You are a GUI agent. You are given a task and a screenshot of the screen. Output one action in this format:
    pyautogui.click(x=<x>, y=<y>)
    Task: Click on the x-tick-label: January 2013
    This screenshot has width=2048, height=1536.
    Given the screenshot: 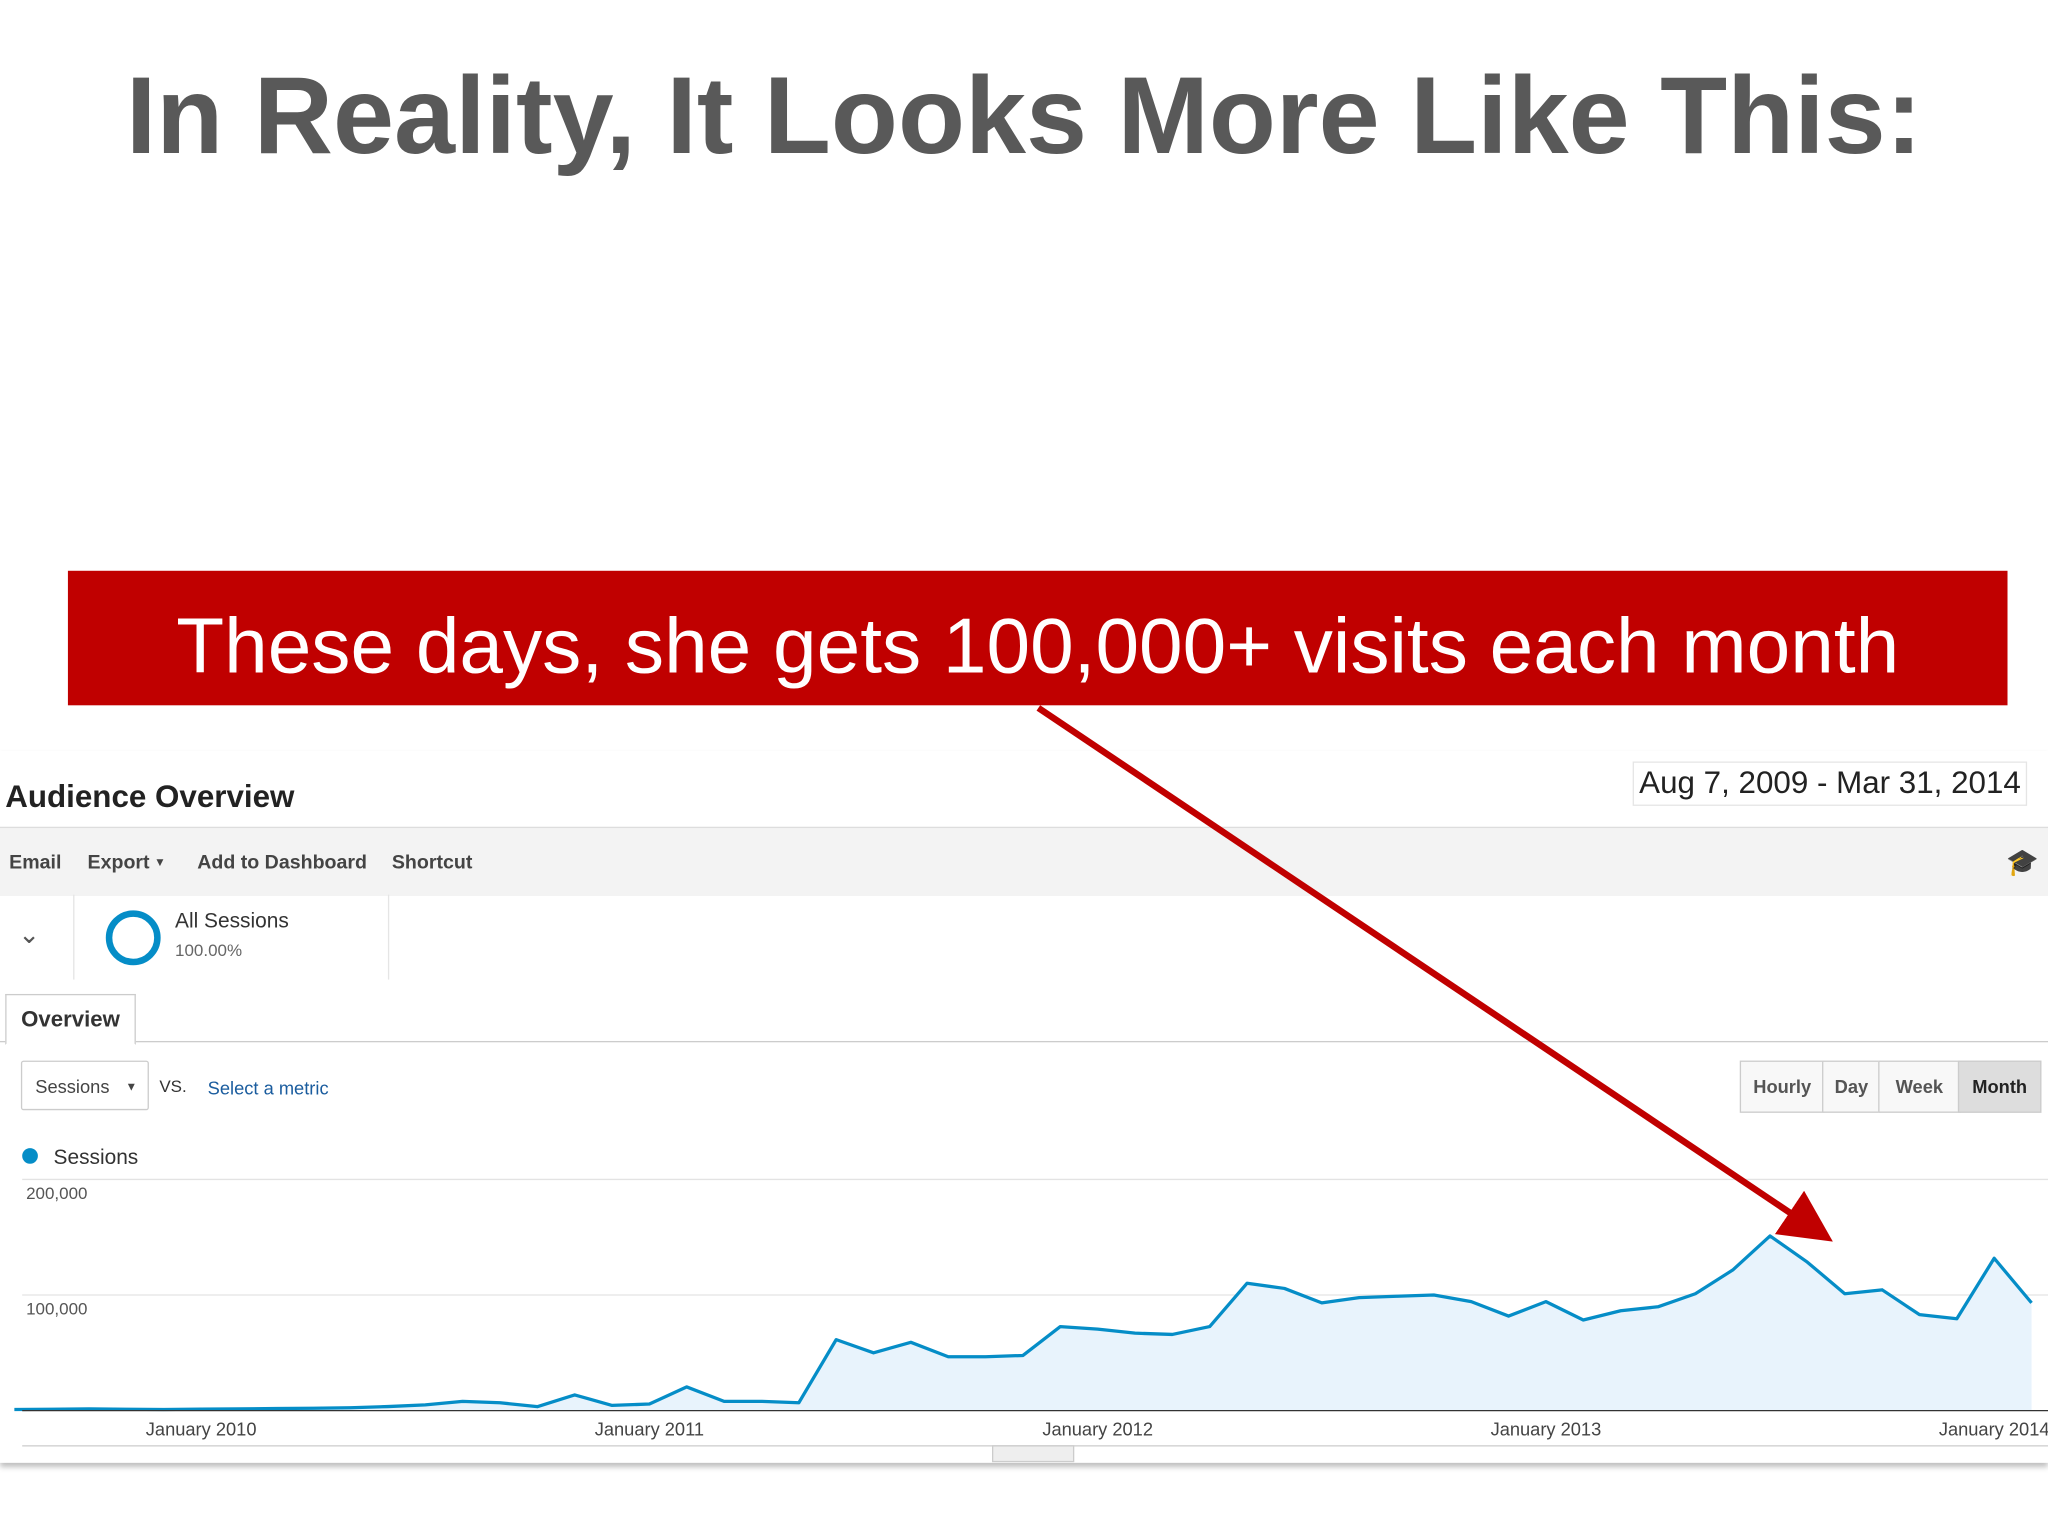 What is the action you would take?
    pyautogui.click(x=1546, y=1428)
    